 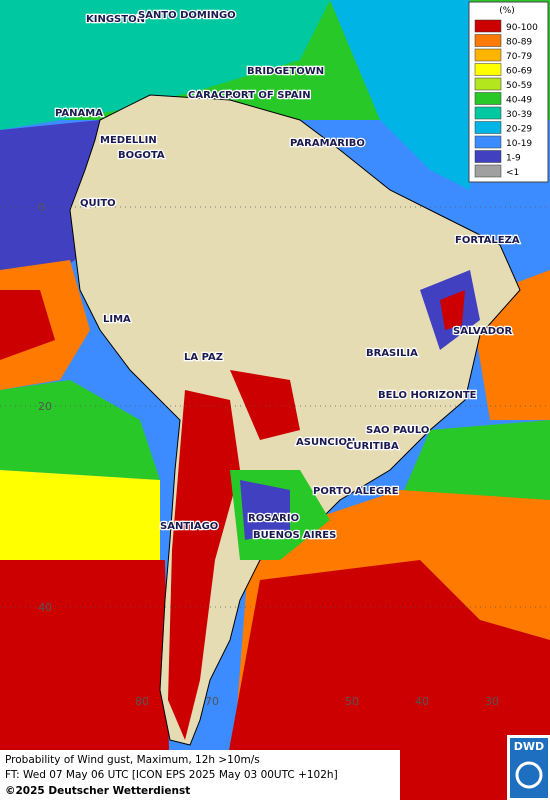 What do you see at coordinates (115, 19) in the screenshot?
I see `city-label: KINGSTON` at bounding box center [115, 19].